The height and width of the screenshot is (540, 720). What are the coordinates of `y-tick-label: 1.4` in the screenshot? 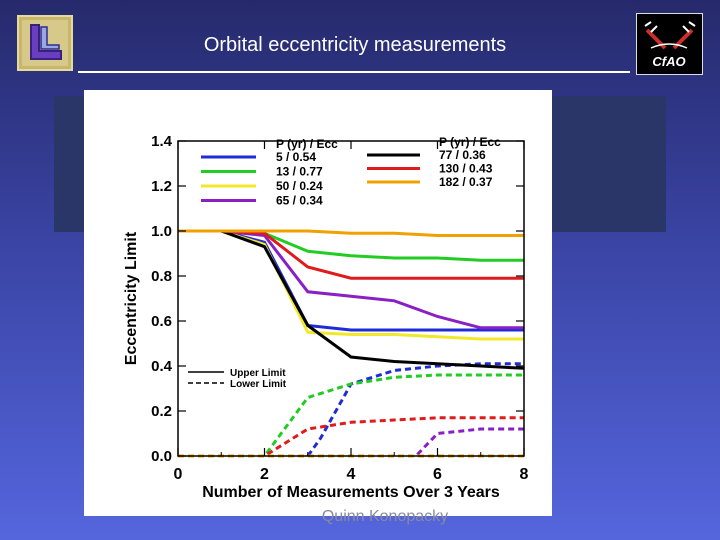 It's located at (162, 141).